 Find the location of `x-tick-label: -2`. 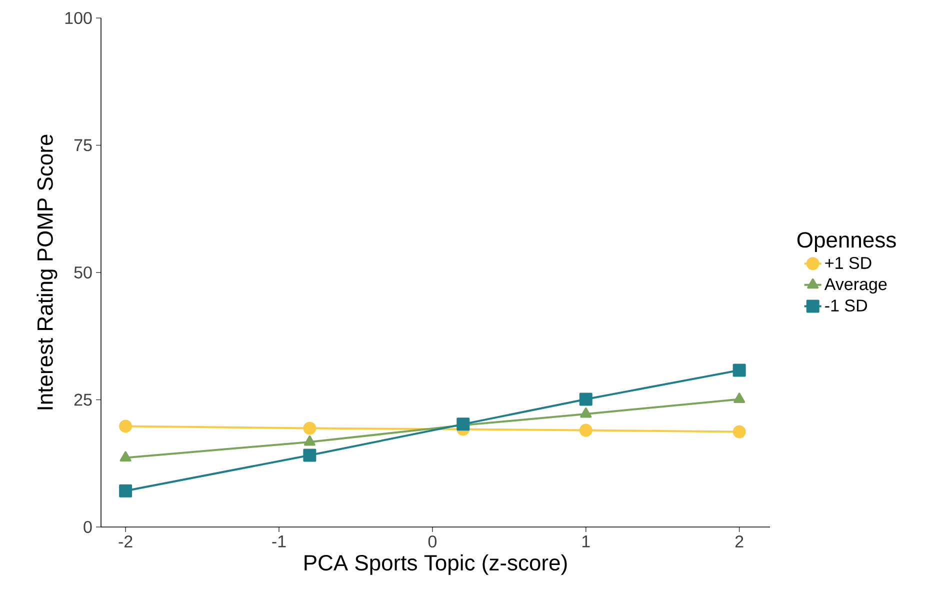

x-tick-label: -2 is located at coordinates (125, 542).